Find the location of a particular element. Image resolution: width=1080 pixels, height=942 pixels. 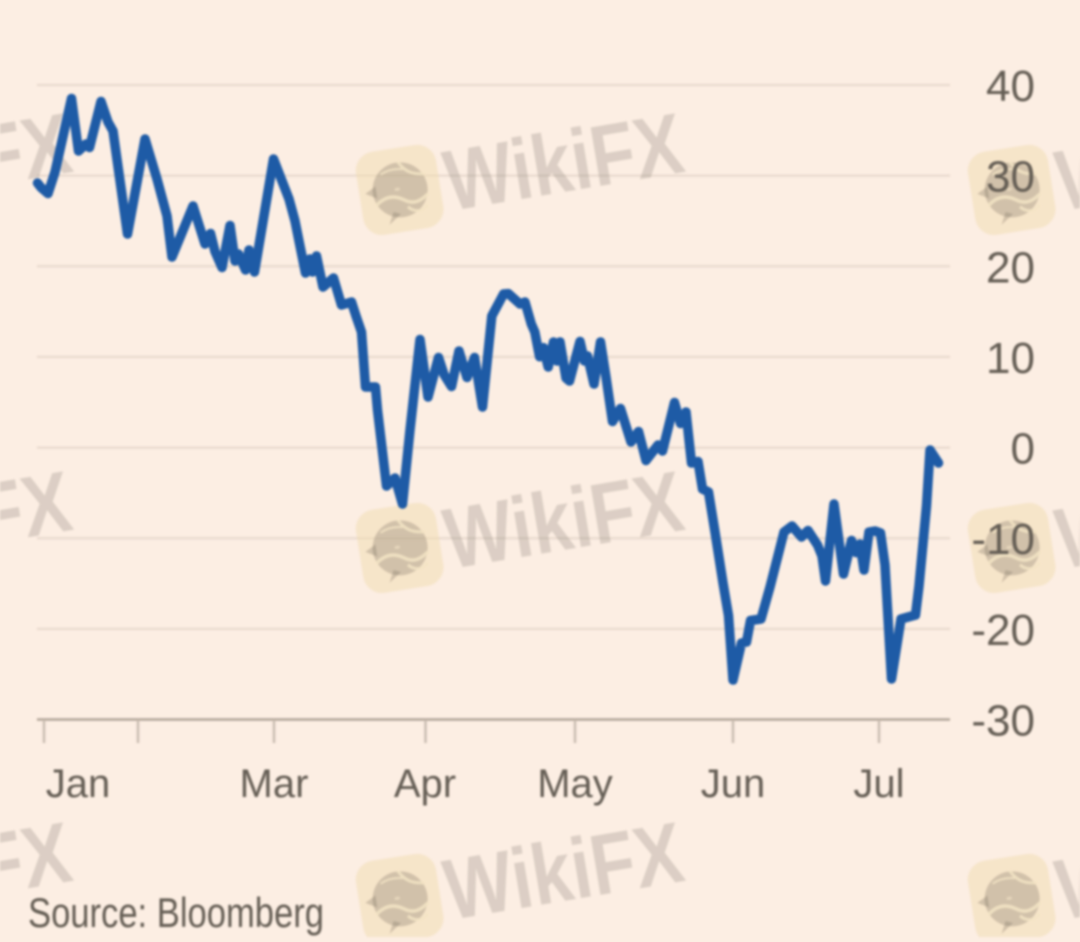

svg-text: 20 is located at coordinates (1010, 267).